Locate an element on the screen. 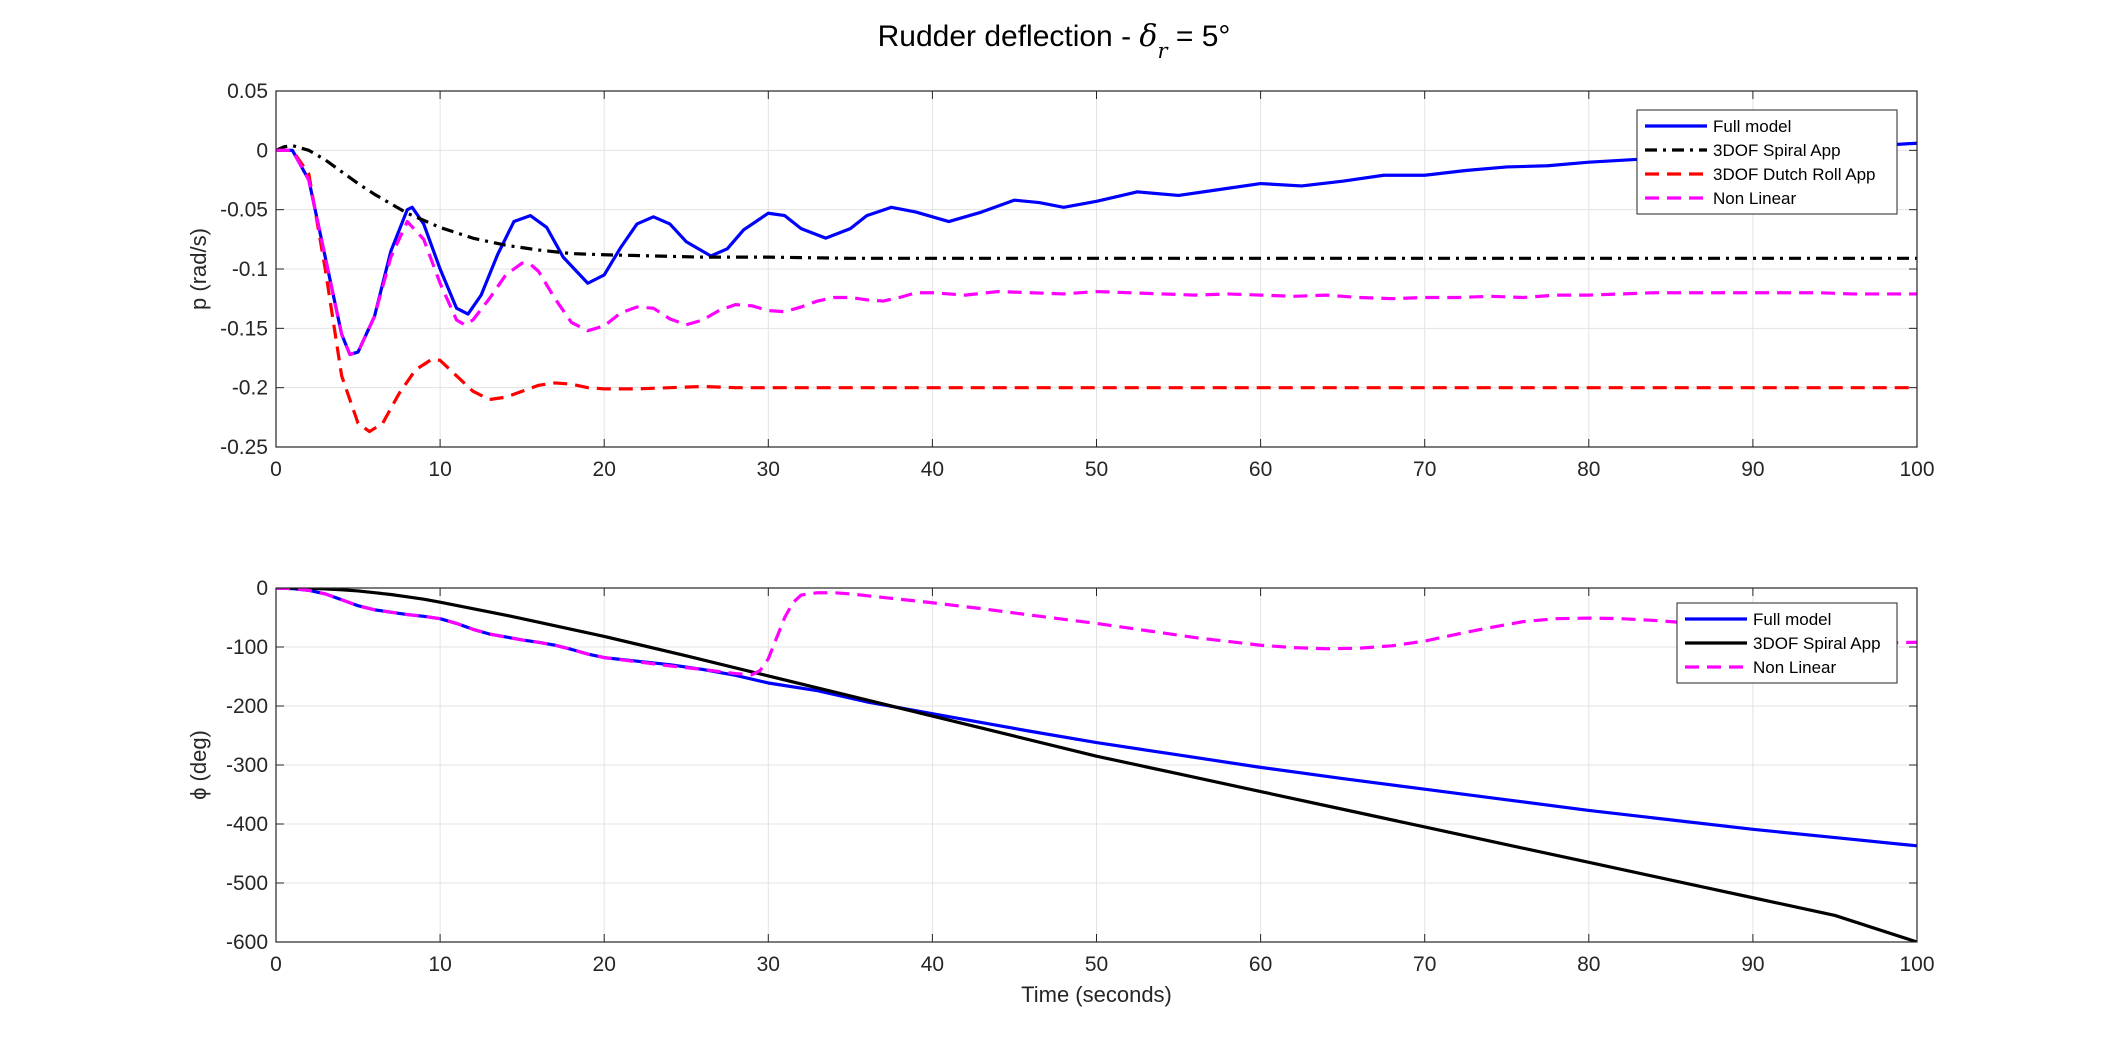 The width and height of the screenshot is (2109, 1055). subplot-1-legend-label-3dof-spiral-app: 3DOF Spiral App is located at coordinates (1777, 150).